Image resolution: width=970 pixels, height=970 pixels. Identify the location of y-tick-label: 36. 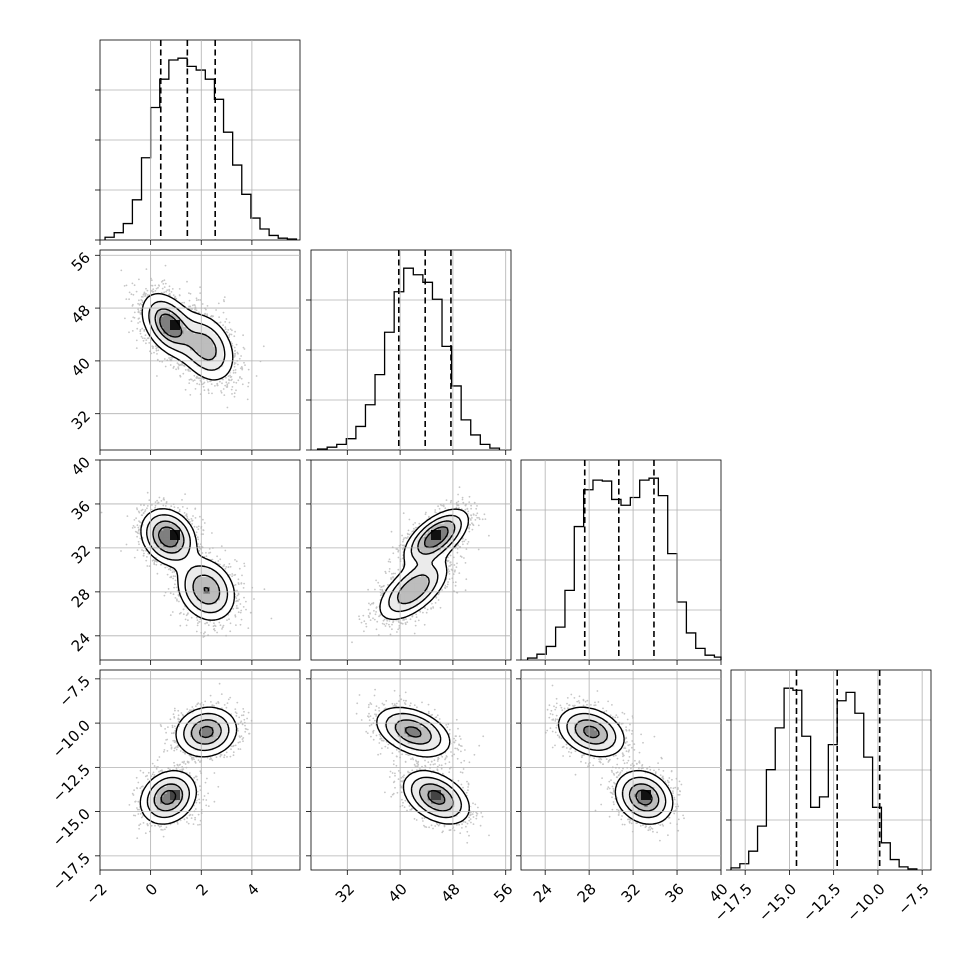
(81, 510).